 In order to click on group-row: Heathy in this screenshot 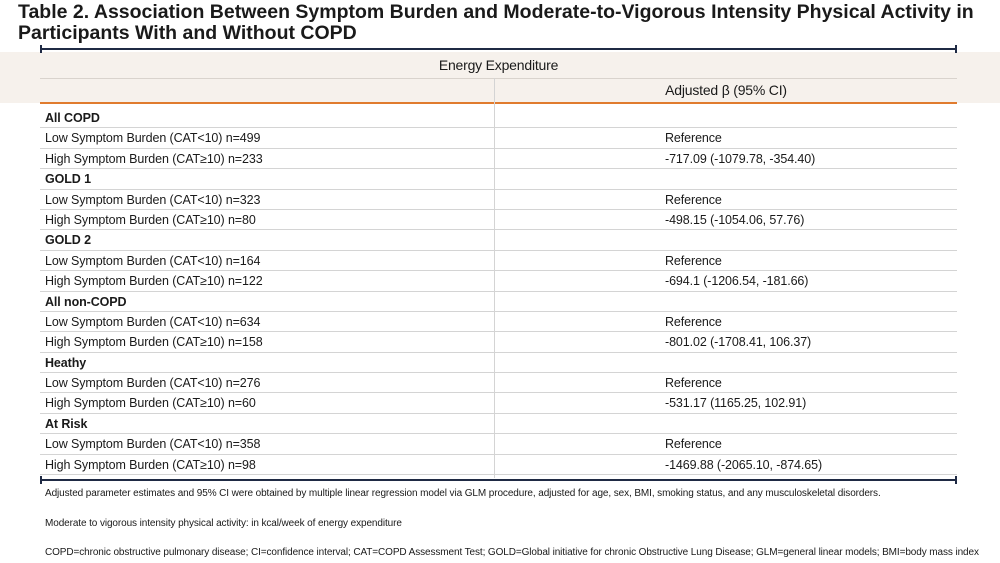, I will do `click(498, 363)`.